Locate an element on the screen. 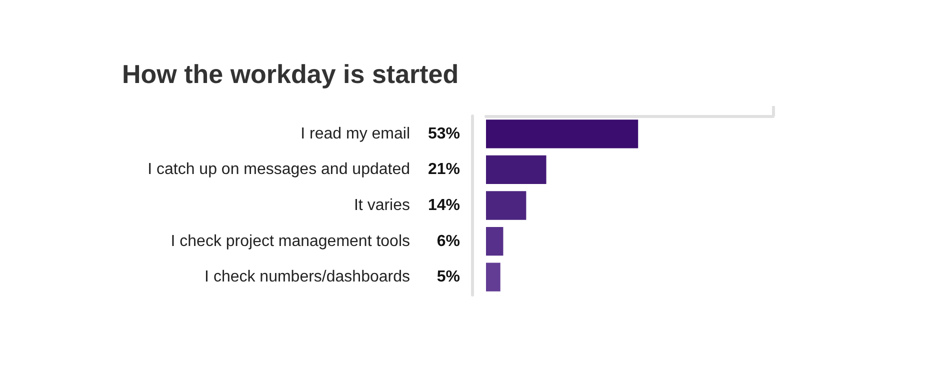  y-tick-label: I check project management tools is located at coordinates (290, 241).